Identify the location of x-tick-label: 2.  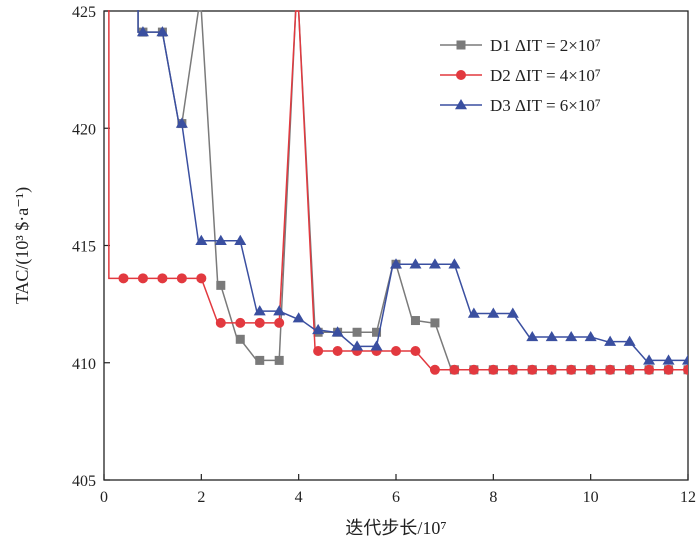
(201, 497).